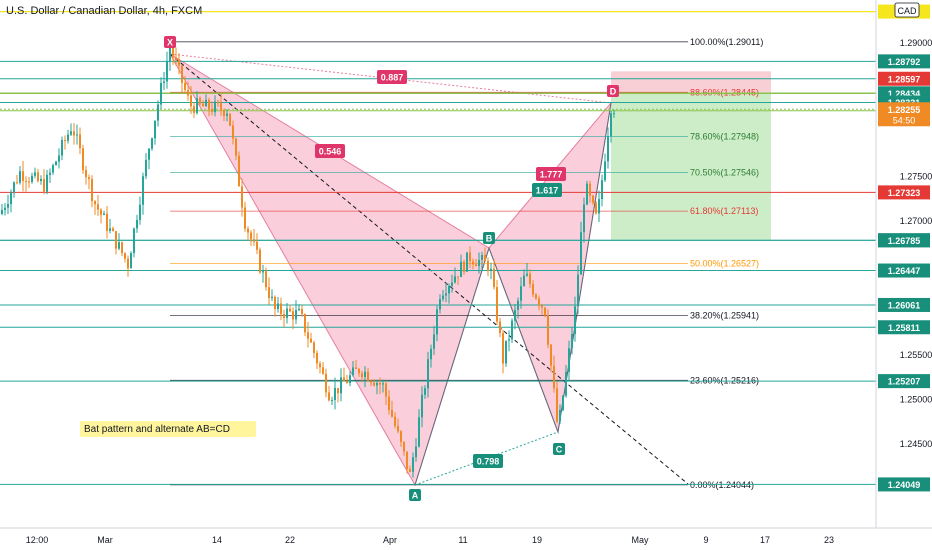 Image resolution: width=932 pixels, height=550 pixels. Describe the element at coordinates (290, 540) in the screenshot. I see `time-tick-label: 22` at that location.